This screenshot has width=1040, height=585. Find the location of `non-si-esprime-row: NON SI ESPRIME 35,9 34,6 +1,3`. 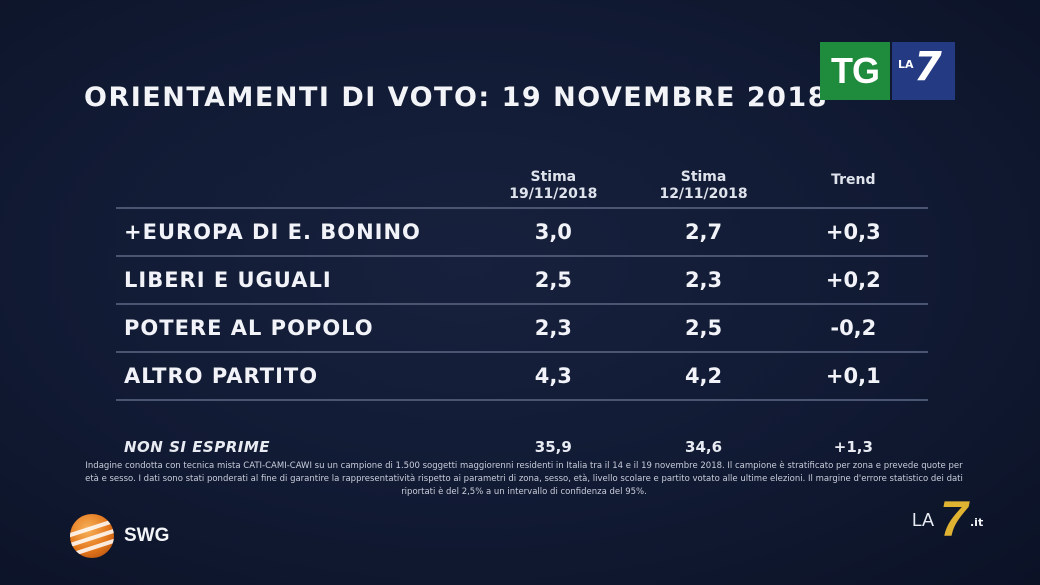

non-si-esprime-row: NON SI ESPRIME 35,9 34,6 +1,3 is located at coordinates (522, 447).